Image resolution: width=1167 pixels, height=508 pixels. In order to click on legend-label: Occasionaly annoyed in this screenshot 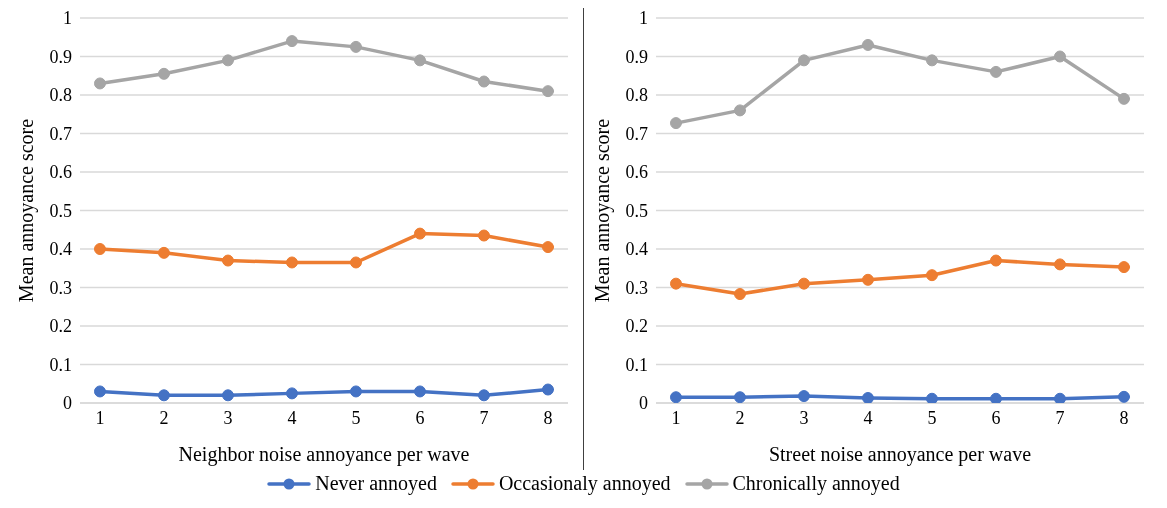, I will do `click(584, 483)`.